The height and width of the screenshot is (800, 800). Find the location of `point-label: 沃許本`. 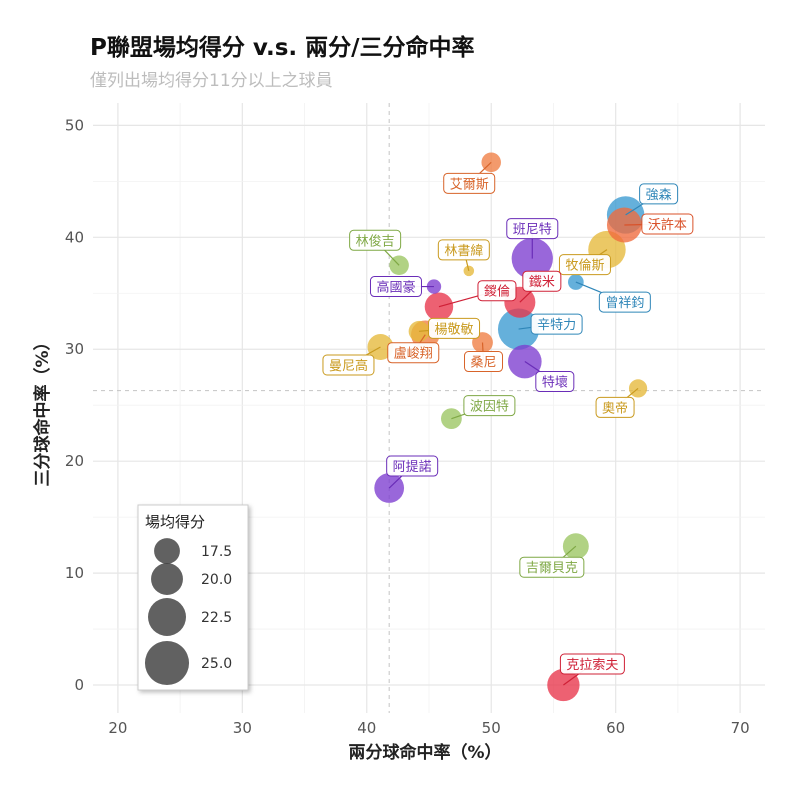

point-label: 沃許本 is located at coordinates (667, 225).